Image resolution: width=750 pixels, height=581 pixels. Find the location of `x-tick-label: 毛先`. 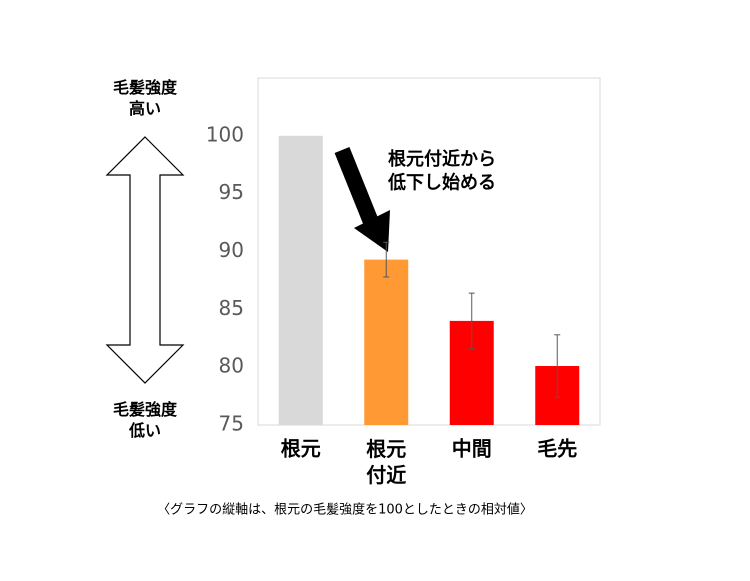

x-tick-label: 毛先 is located at coordinates (557, 449).